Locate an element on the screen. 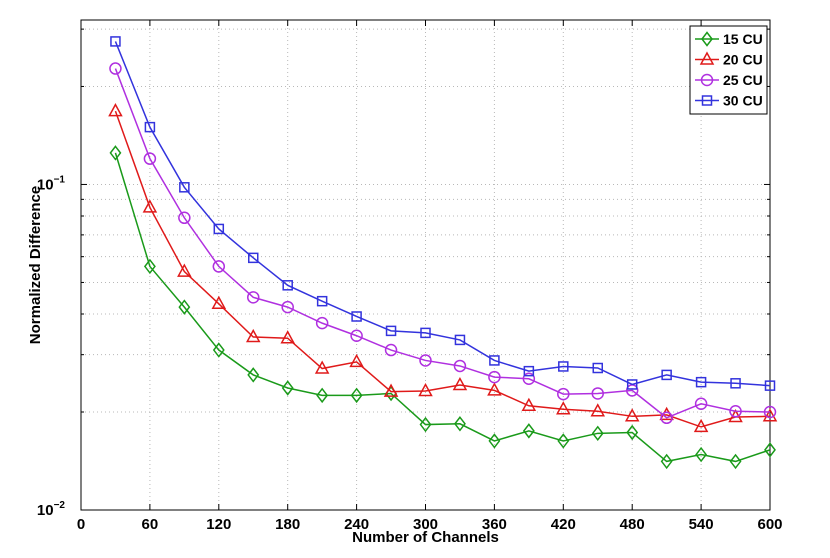 The height and width of the screenshot is (558, 830). x-tick-label: 480 is located at coordinates (632, 524).